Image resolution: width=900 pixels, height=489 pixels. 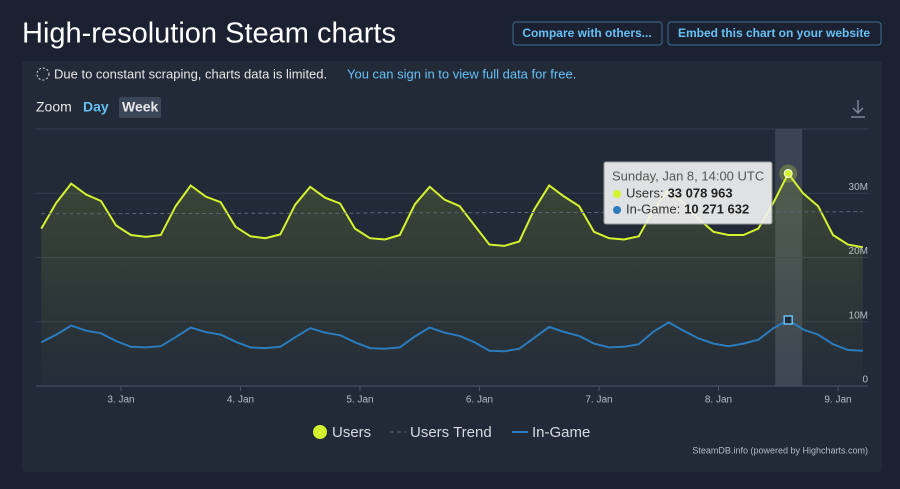 I want to click on legend-label: Users Trend, so click(x=451, y=432).